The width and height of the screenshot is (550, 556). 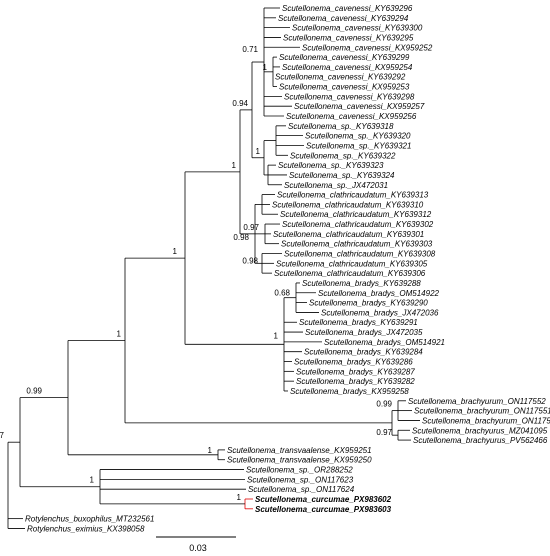 I want to click on taxon-label: Scutellonema_sp._KY639321, so click(x=358, y=145).